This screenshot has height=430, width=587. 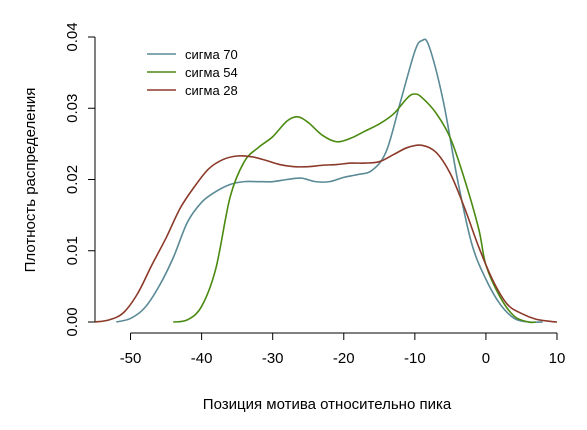 What do you see at coordinates (72, 36) in the screenshot?
I see `y-tick-label: 0.04` at bounding box center [72, 36].